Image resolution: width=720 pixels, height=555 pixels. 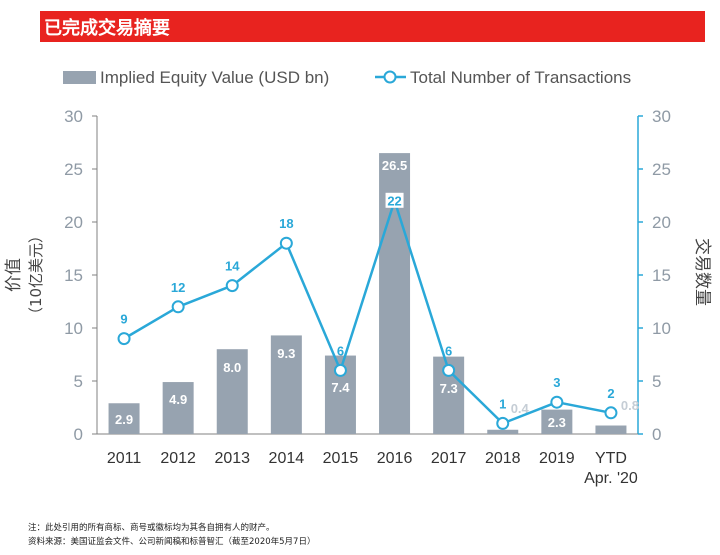 What do you see at coordinates (107, 28) in the screenshot?
I see `page-title: 已完成交易摘要` at bounding box center [107, 28].